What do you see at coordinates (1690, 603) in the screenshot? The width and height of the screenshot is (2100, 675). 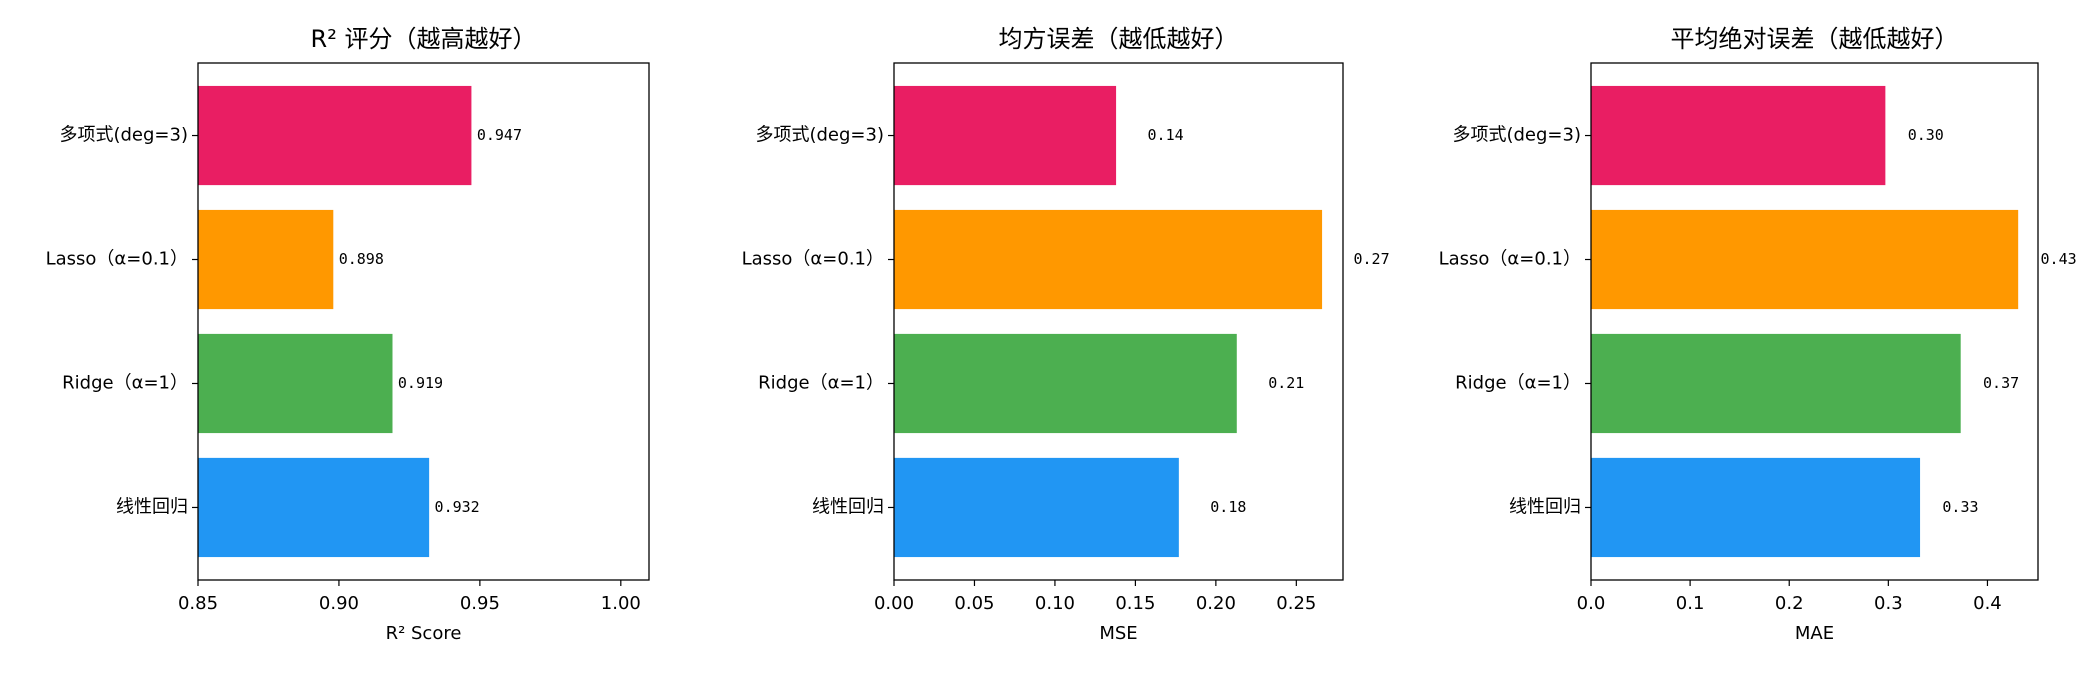 I see `x-tick-label: 0.1` at bounding box center [1690, 603].